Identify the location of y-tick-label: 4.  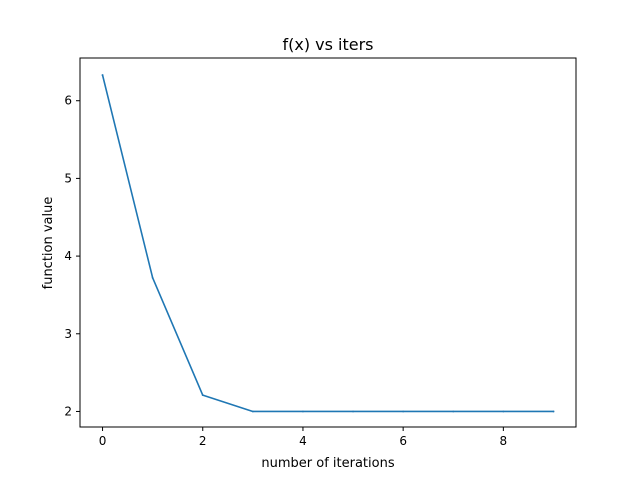
(68, 256).